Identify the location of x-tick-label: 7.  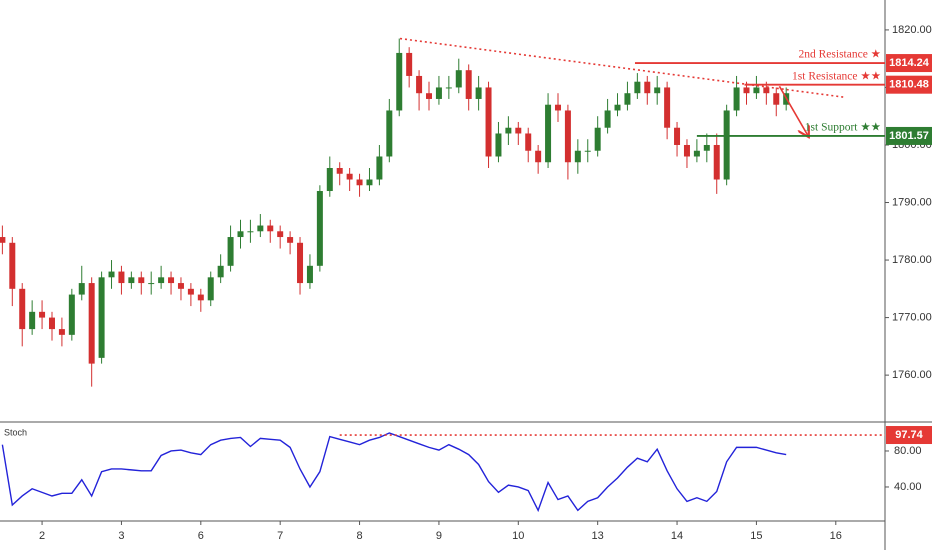
(280, 536).